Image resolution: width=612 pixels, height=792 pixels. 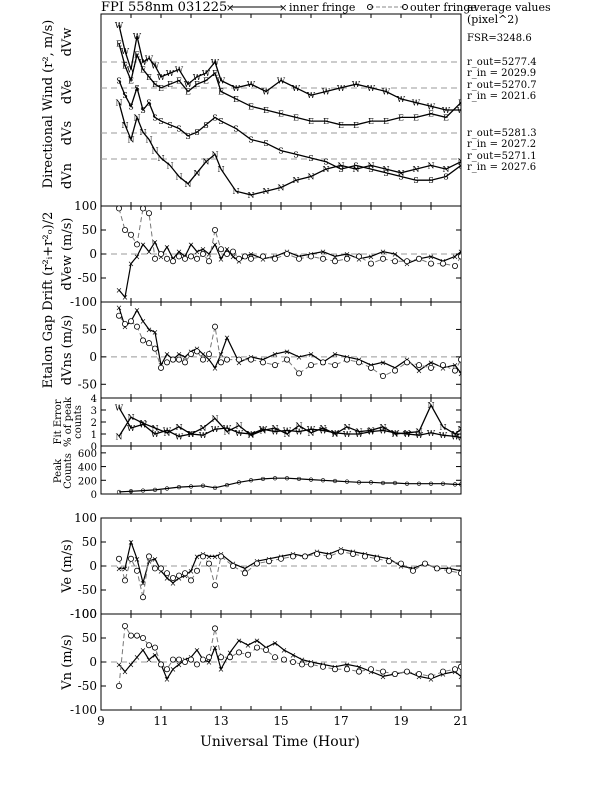 I want to click on w-in-label: r_in = 2029.9, so click(x=501, y=73).